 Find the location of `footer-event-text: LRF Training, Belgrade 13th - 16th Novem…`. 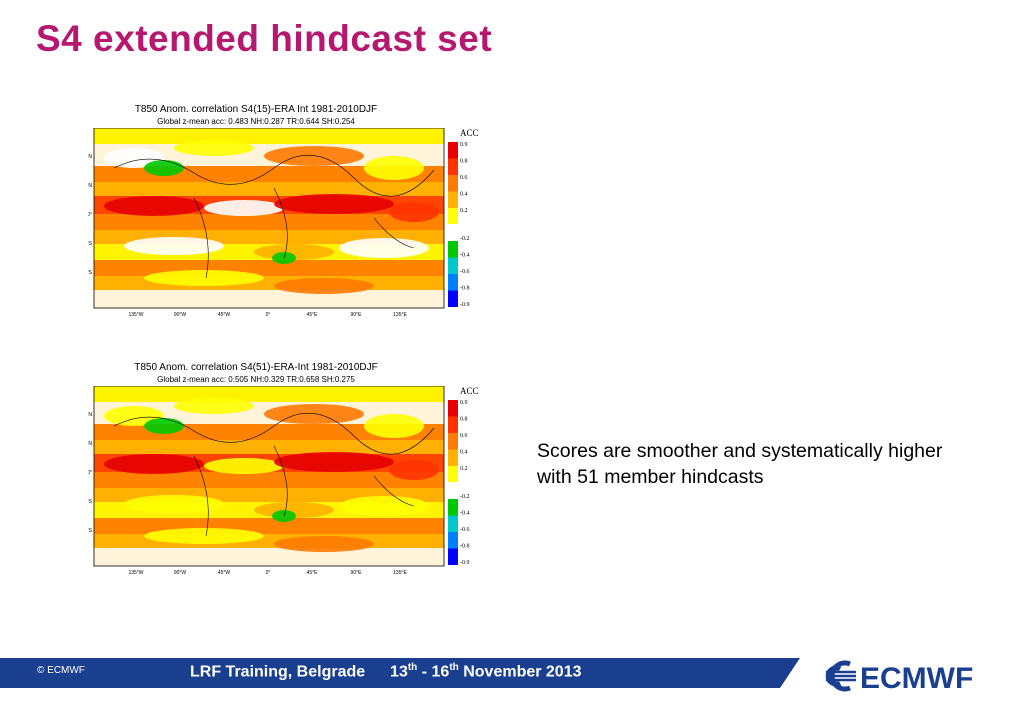

footer-event-text: LRF Training, Belgrade 13th - 16th Novem… is located at coordinates (386, 671).